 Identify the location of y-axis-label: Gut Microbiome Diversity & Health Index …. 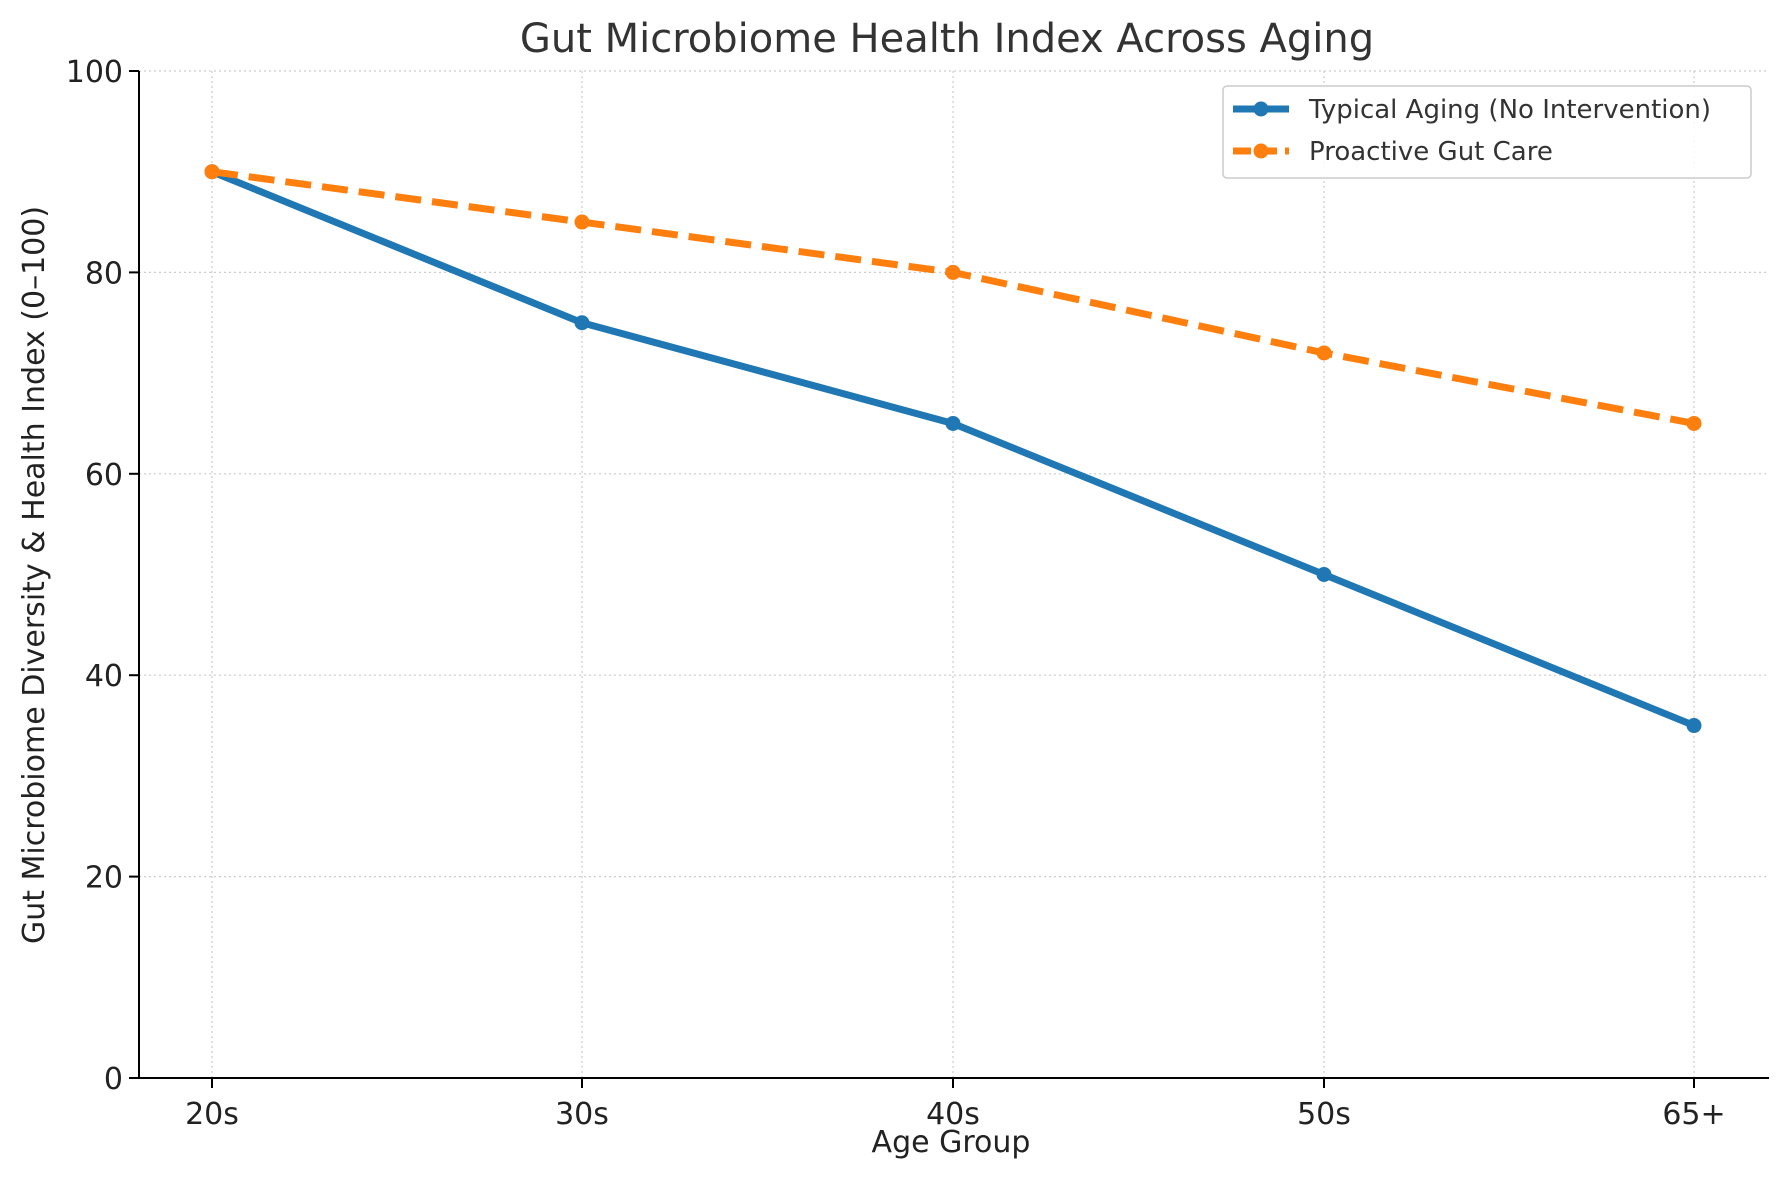
(34, 575).